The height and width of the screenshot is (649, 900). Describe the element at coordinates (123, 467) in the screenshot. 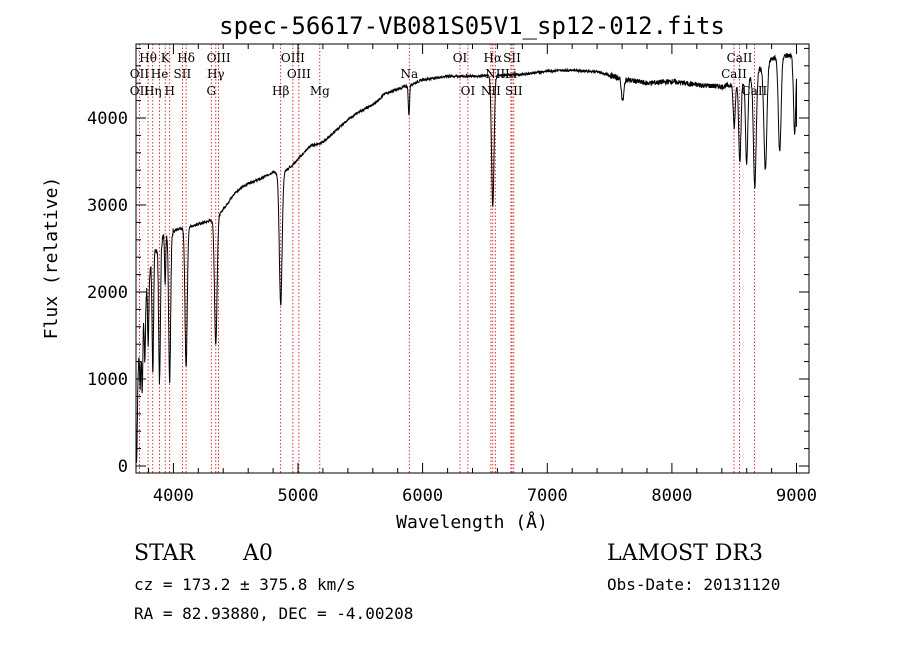

I see `y-tick-label: 0` at that location.